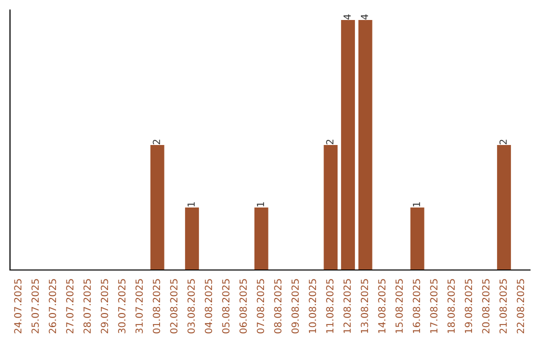  What do you see at coordinates (295, 306) in the screenshot?
I see `x-tick-label: 09.08.2025` at bounding box center [295, 306].